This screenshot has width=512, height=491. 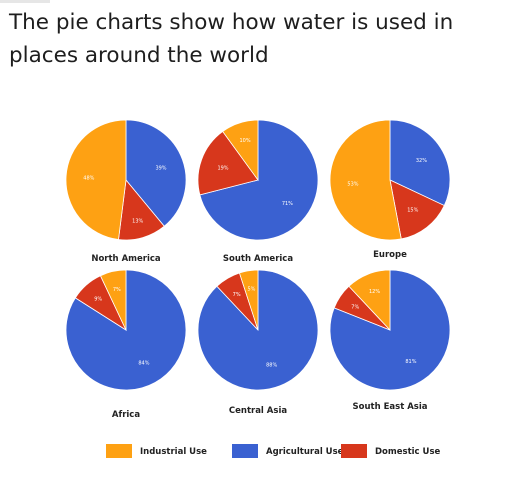 What do you see at coordinates (119, 451) in the screenshot?
I see `legend-swatch-industrial` at bounding box center [119, 451].